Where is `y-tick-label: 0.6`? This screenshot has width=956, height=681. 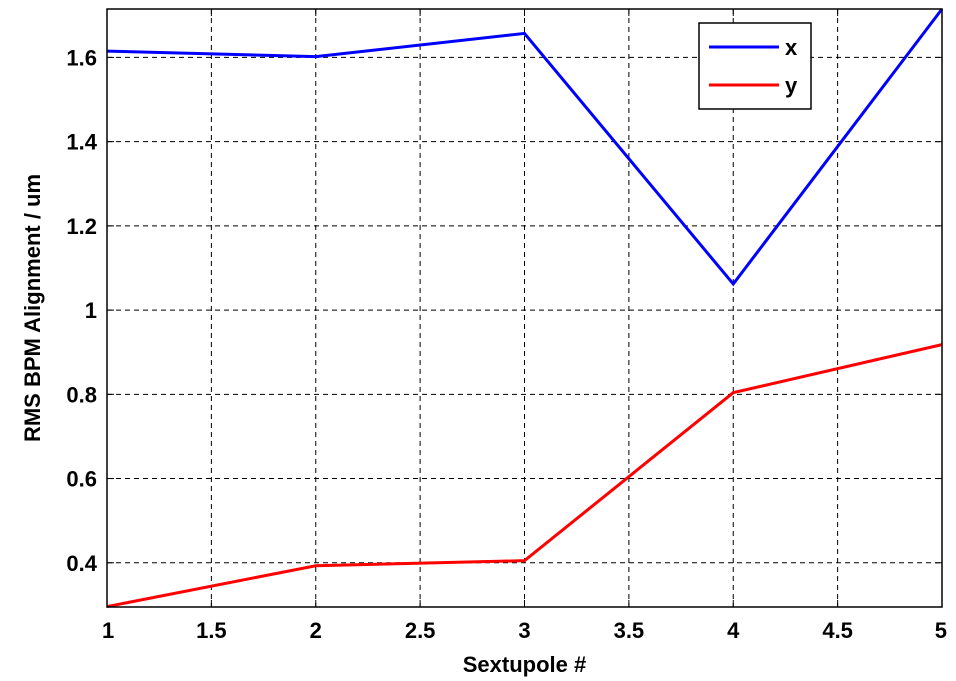 y-tick-label: 0.6 is located at coordinates (81, 479).